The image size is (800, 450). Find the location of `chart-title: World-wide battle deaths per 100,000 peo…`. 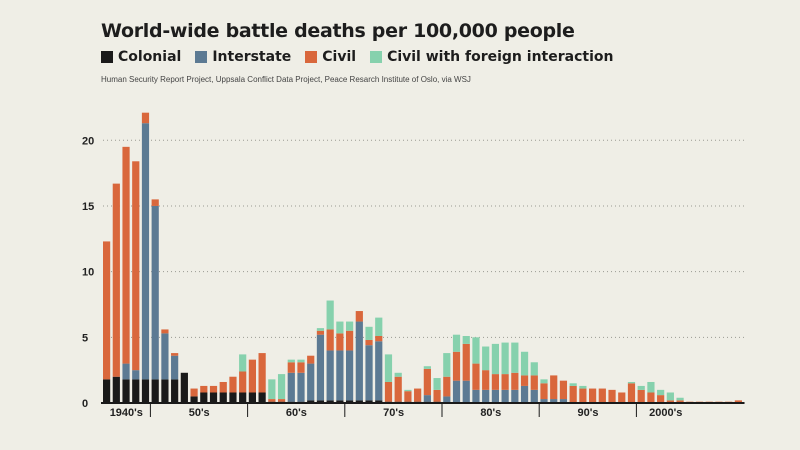

chart-title: World-wide battle deaths per 100,000 peo… is located at coordinates (338, 31).